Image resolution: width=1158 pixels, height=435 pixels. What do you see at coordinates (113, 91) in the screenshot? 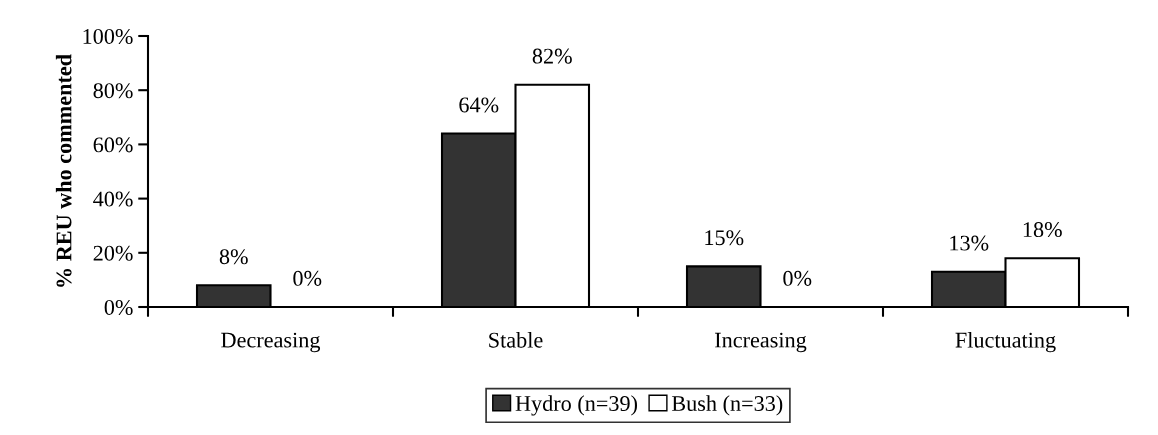
I see `y-tick-label: 80%` at bounding box center [113, 91].